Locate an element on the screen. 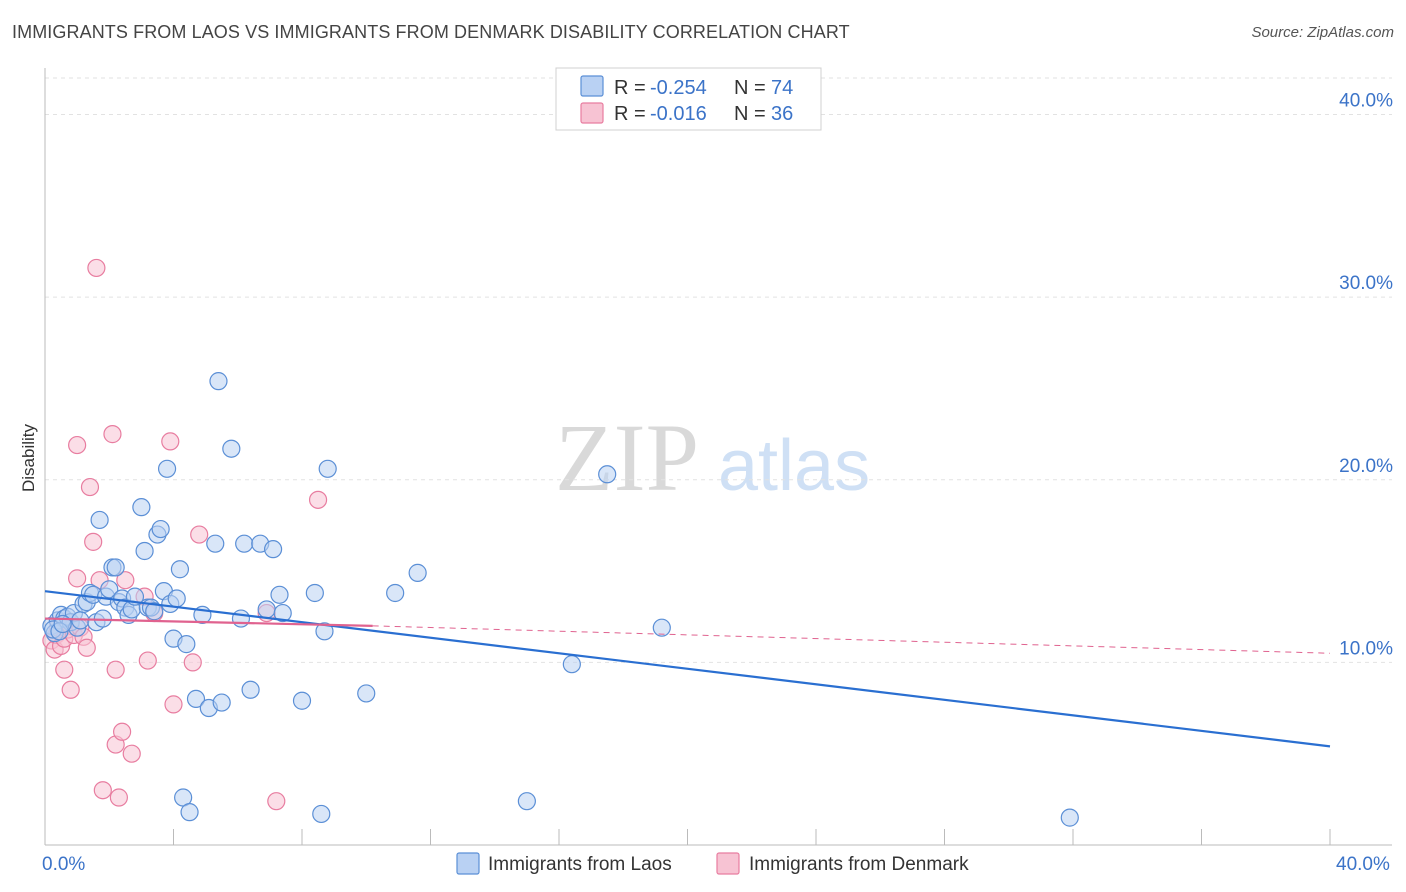  legend-swatch-denmark is located at coordinates (592, 113).